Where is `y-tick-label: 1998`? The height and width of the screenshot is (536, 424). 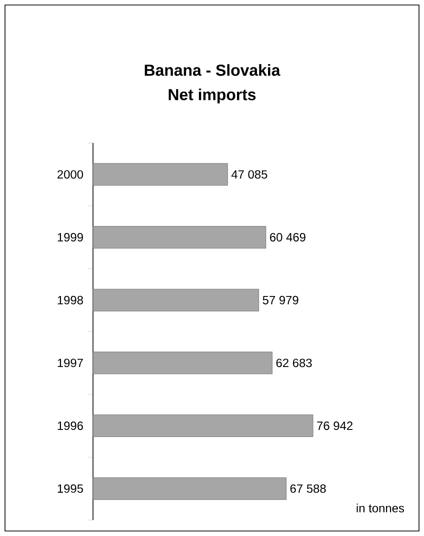
y-tick-label: 1998 is located at coordinates (70, 300).